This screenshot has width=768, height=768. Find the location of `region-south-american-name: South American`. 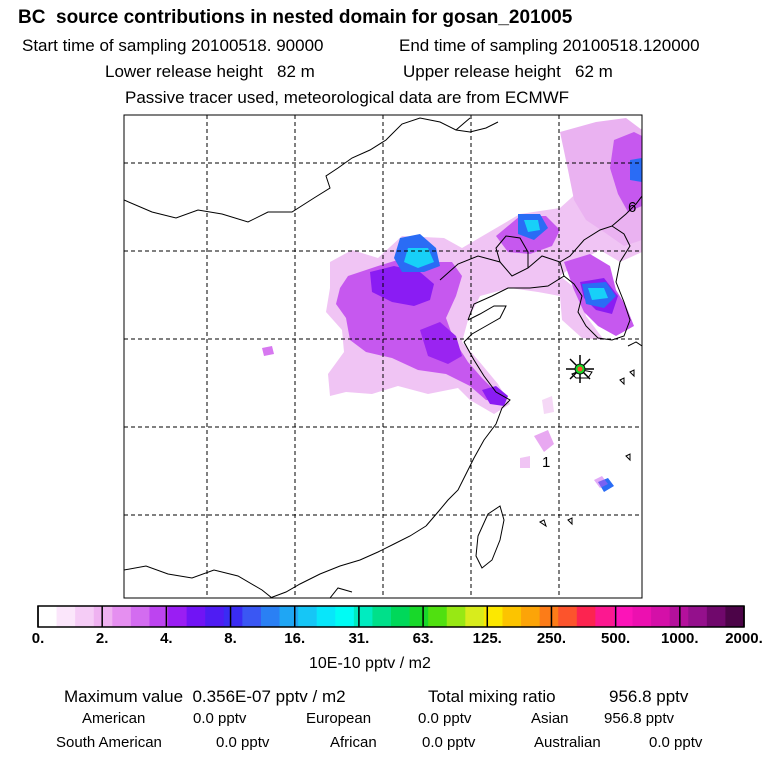

region-south-american-name: South American is located at coordinates (109, 742).